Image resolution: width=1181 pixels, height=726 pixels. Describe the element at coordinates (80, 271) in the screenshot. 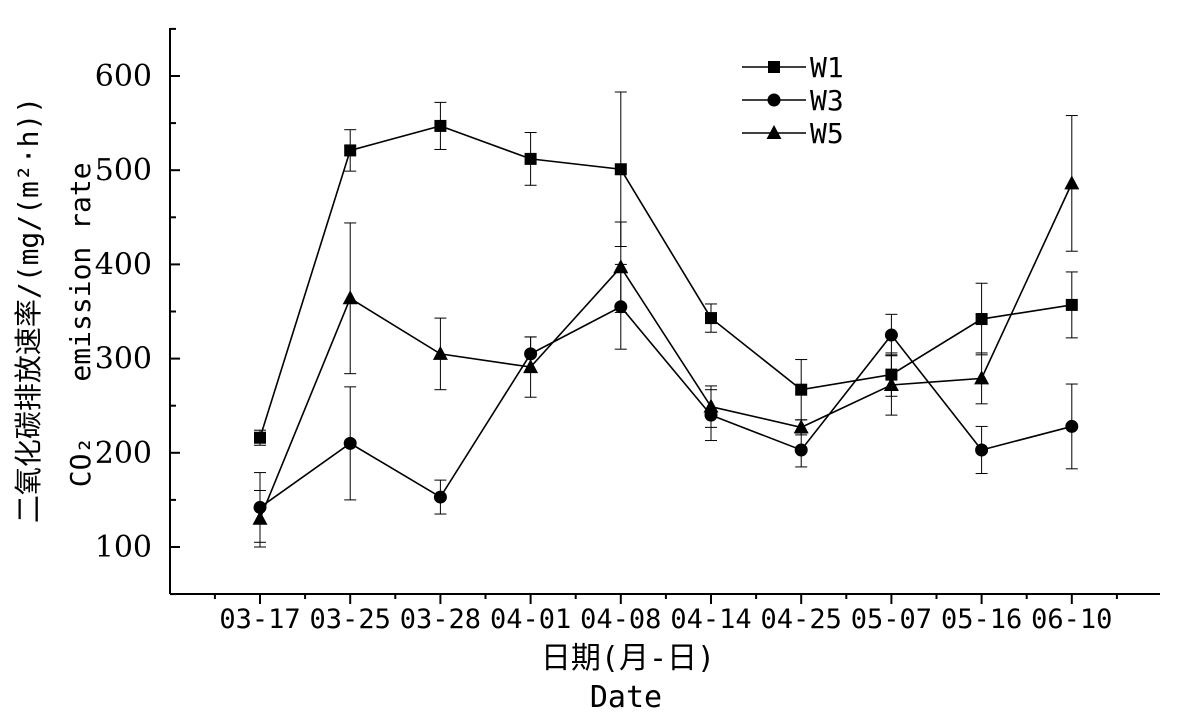

I see `y-axis-label-en-2: emission rate` at that location.